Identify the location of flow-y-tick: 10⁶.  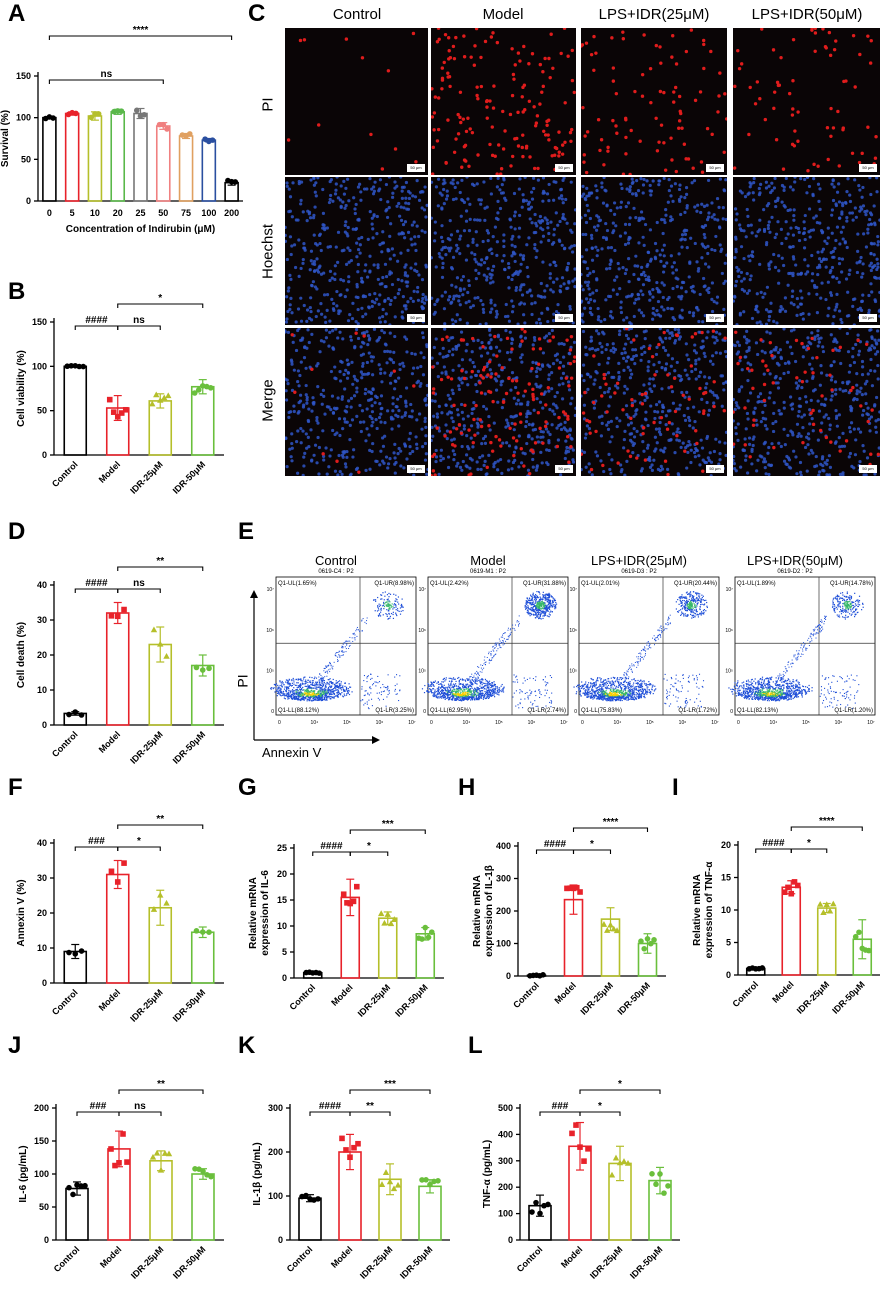
(573, 631).